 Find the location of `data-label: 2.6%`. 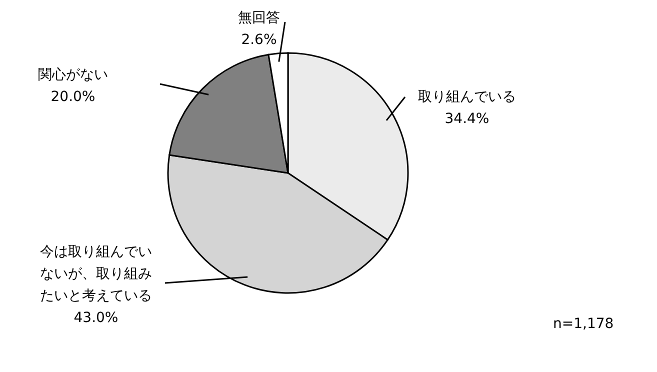

data-label: 2.6% is located at coordinates (259, 40).